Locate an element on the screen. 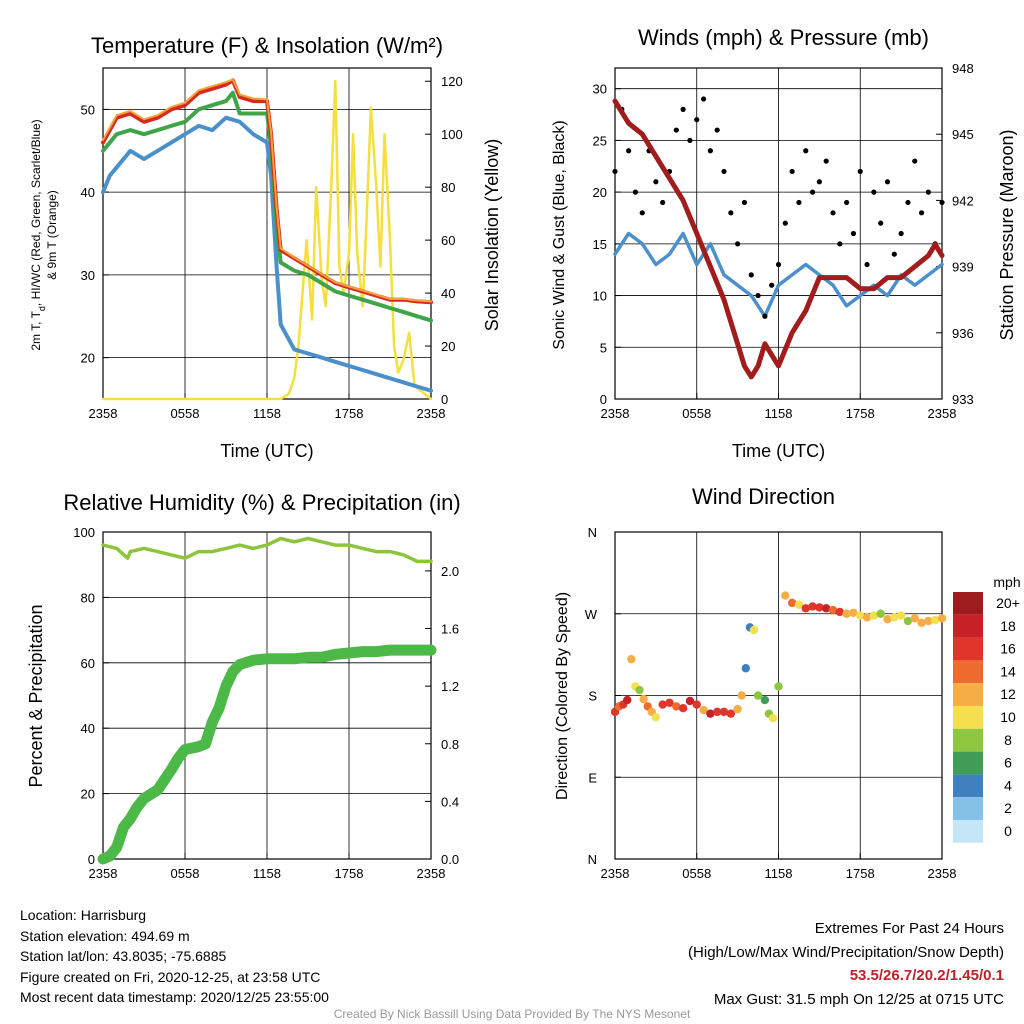 This screenshot has height=1024, width=1024. legend-label: 8 is located at coordinates (1008, 740).